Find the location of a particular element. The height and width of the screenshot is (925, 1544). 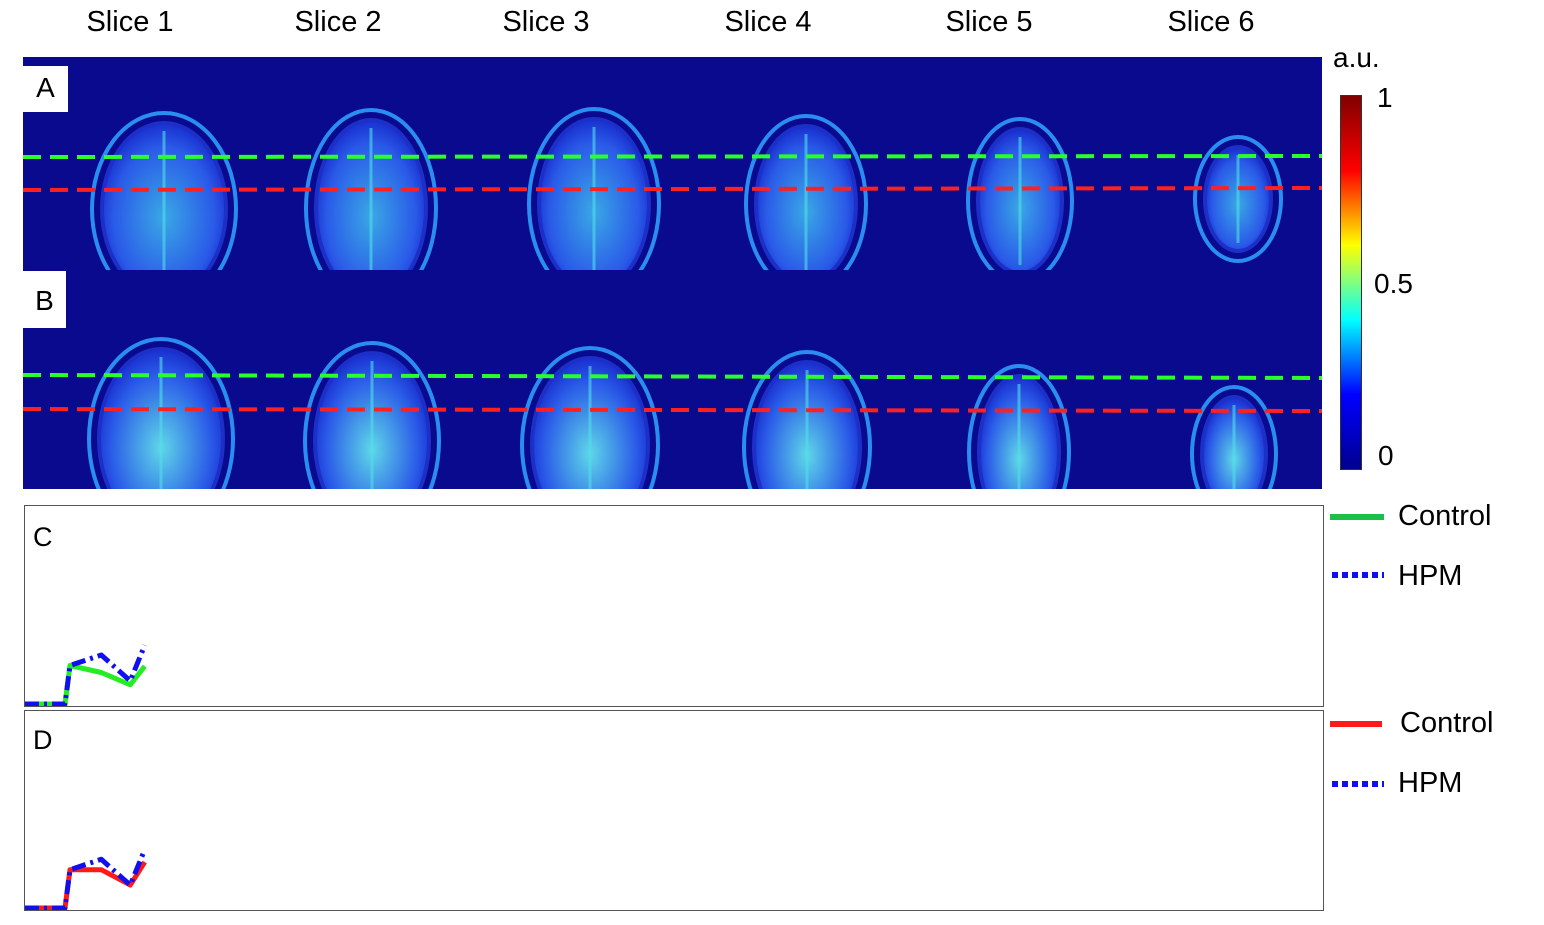

legend-c-swatches is located at coordinates (1357, 546).